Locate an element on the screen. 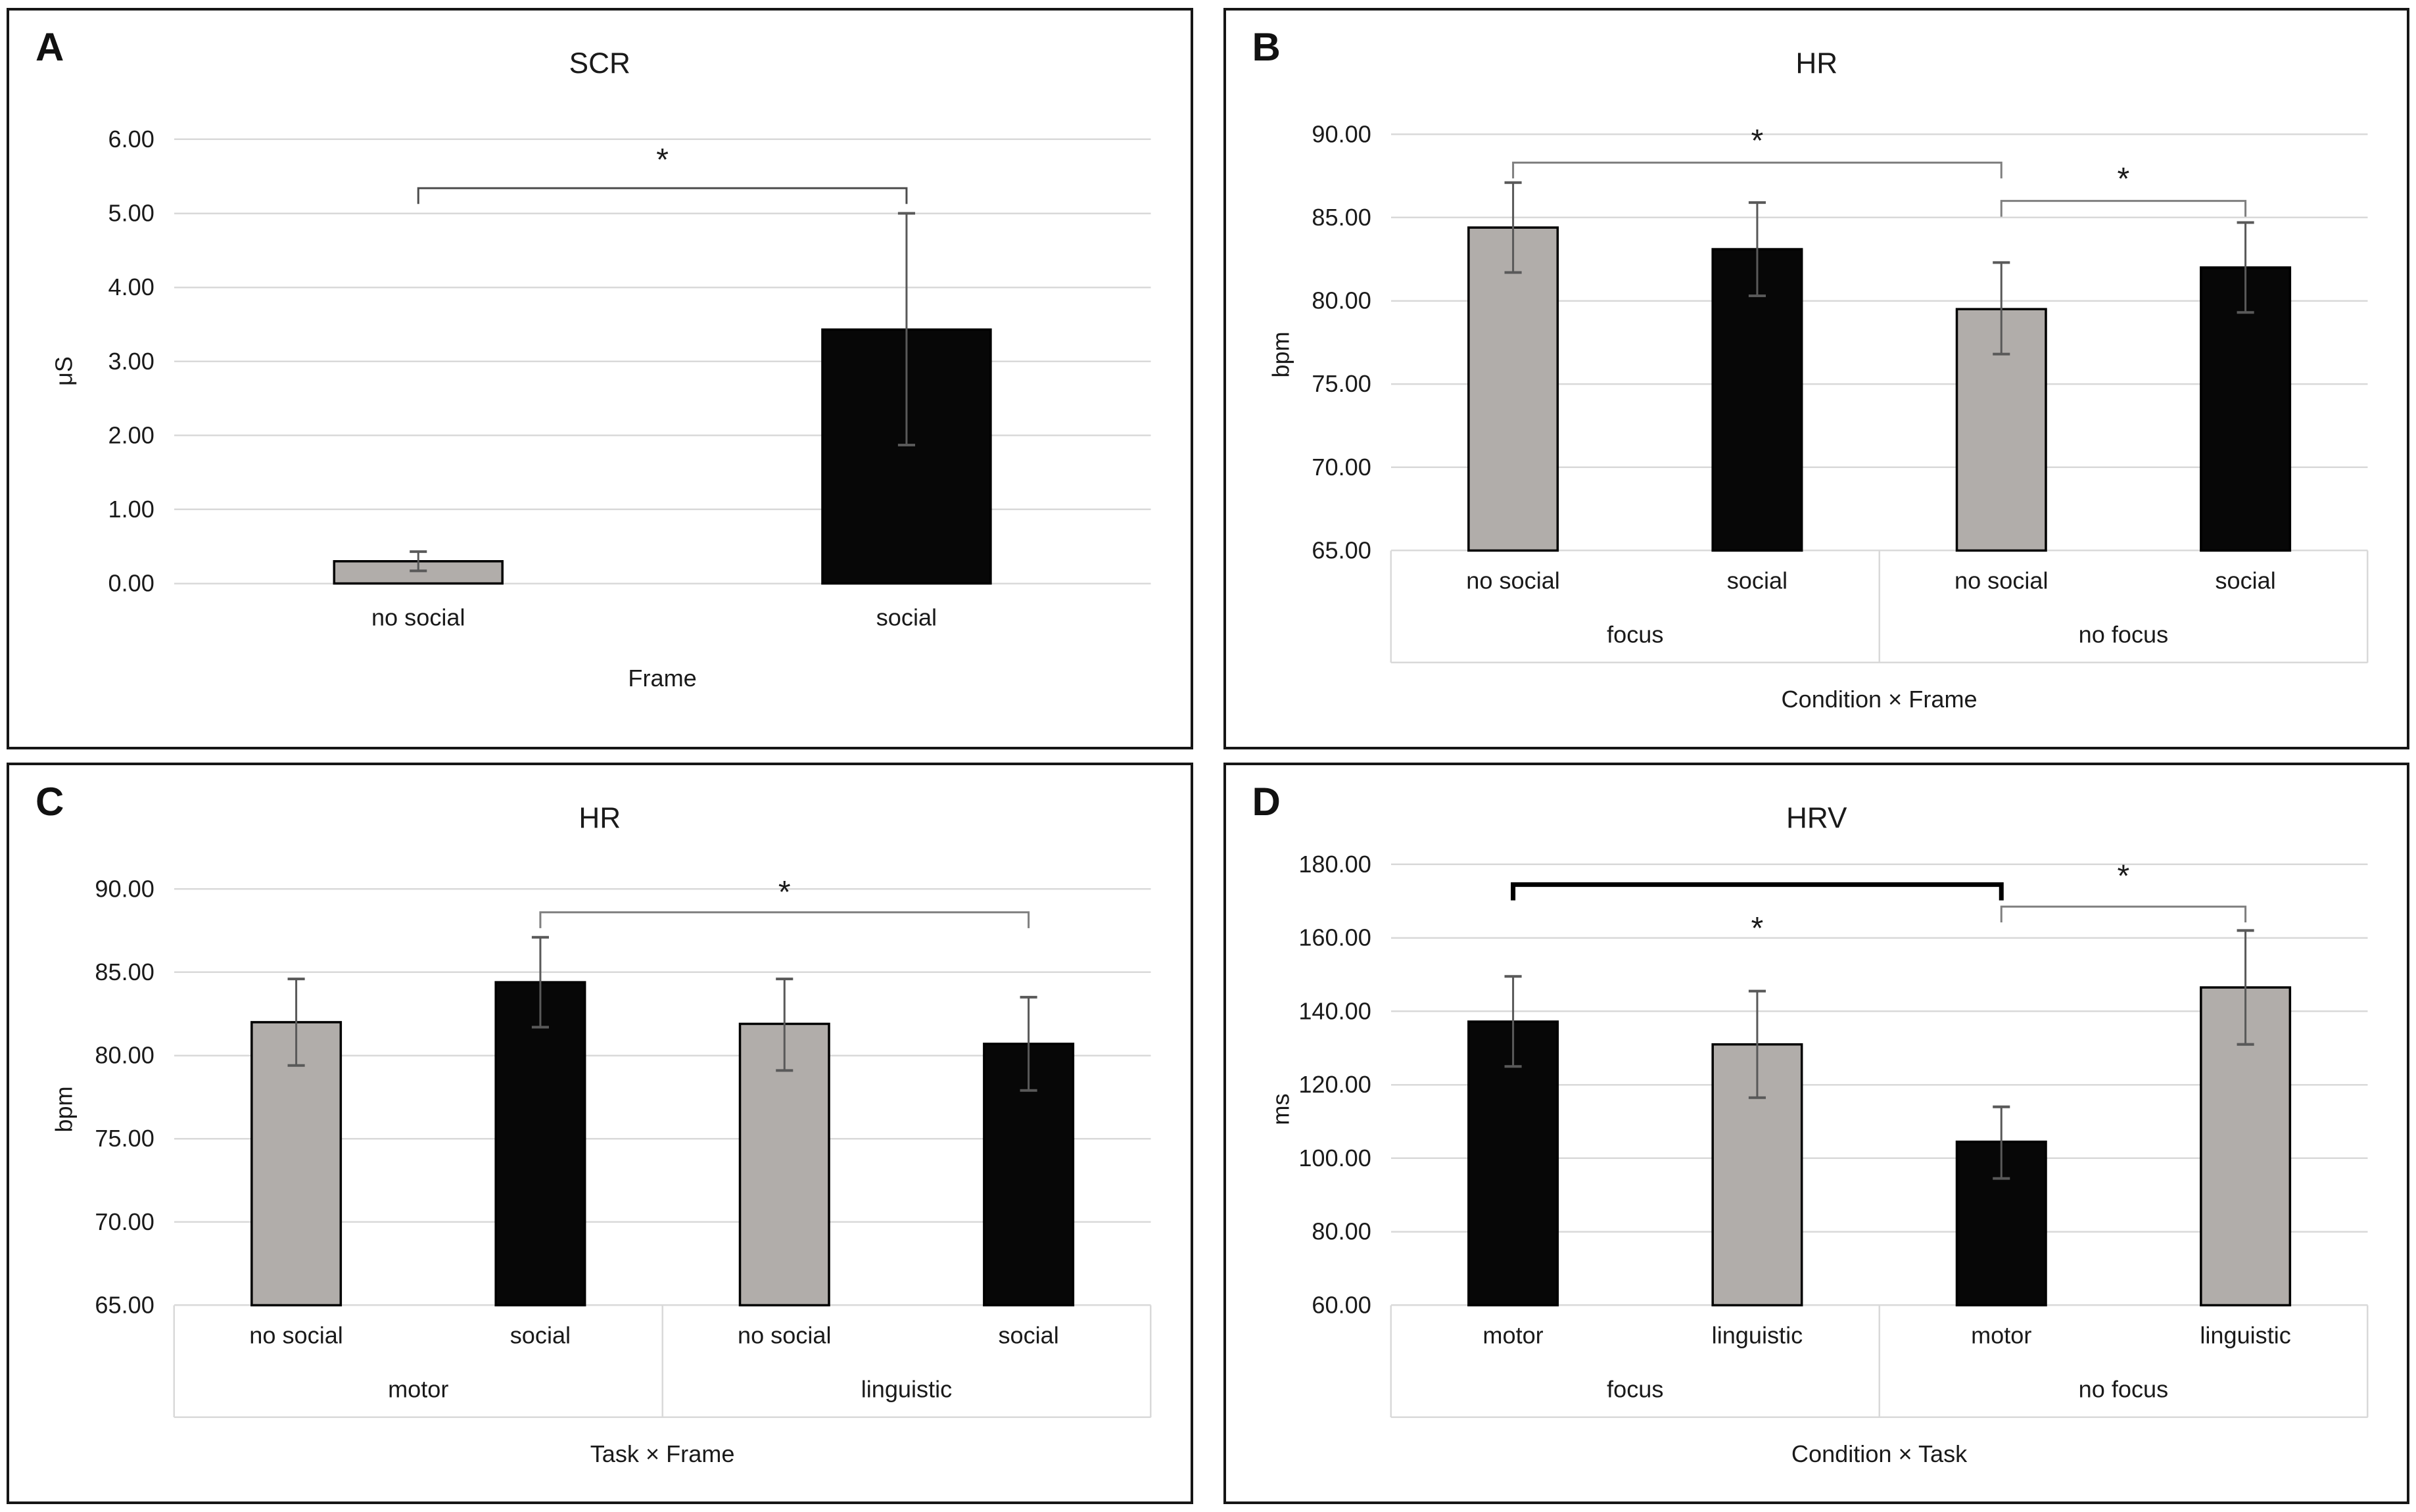  panel-d-letter: D is located at coordinates (1266, 802).